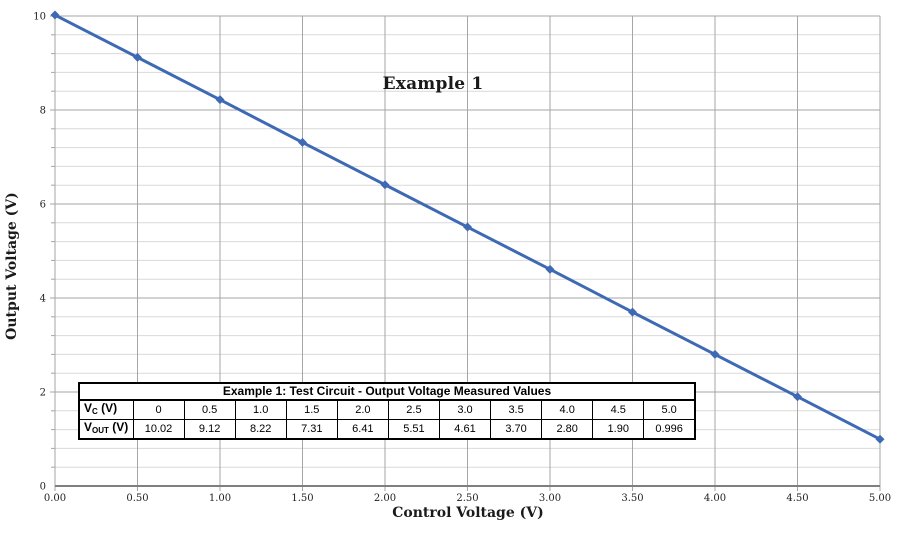 This screenshot has height=534, width=900. What do you see at coordinates (468, 513) in the screenshot?
I see `x-axis-title: Control Voltage (V)` at bounding box center [468, 513].